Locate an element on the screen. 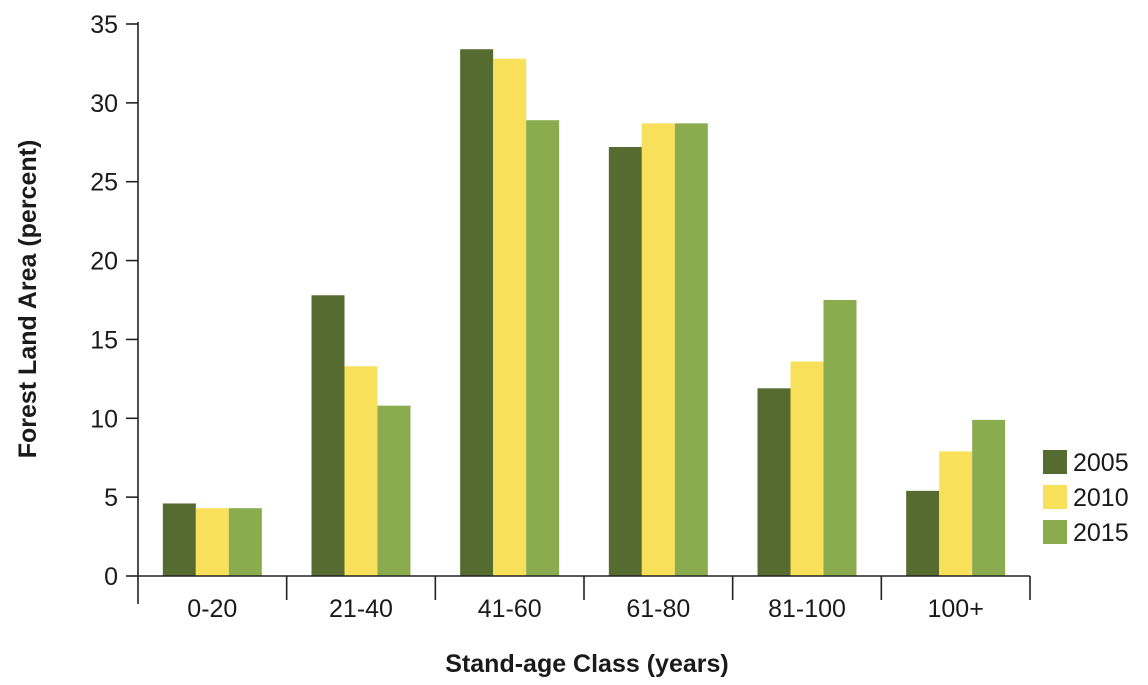 Image resolution: width=1148 pixels, height=685 pixels. legend: 2005 2010 2015 is located at coordinates (1086, 498).